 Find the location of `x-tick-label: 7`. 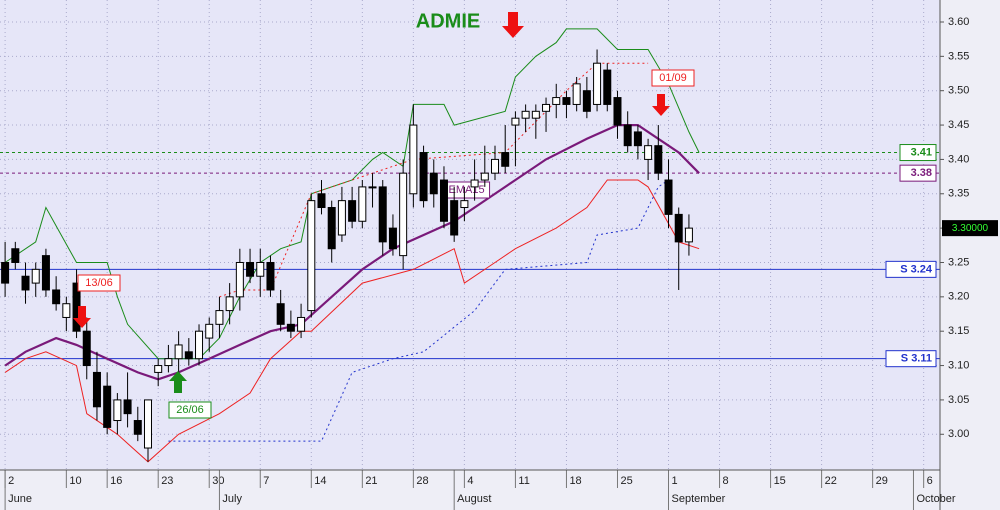

x-tick-label: 7 is located at coordinates (266, 481).